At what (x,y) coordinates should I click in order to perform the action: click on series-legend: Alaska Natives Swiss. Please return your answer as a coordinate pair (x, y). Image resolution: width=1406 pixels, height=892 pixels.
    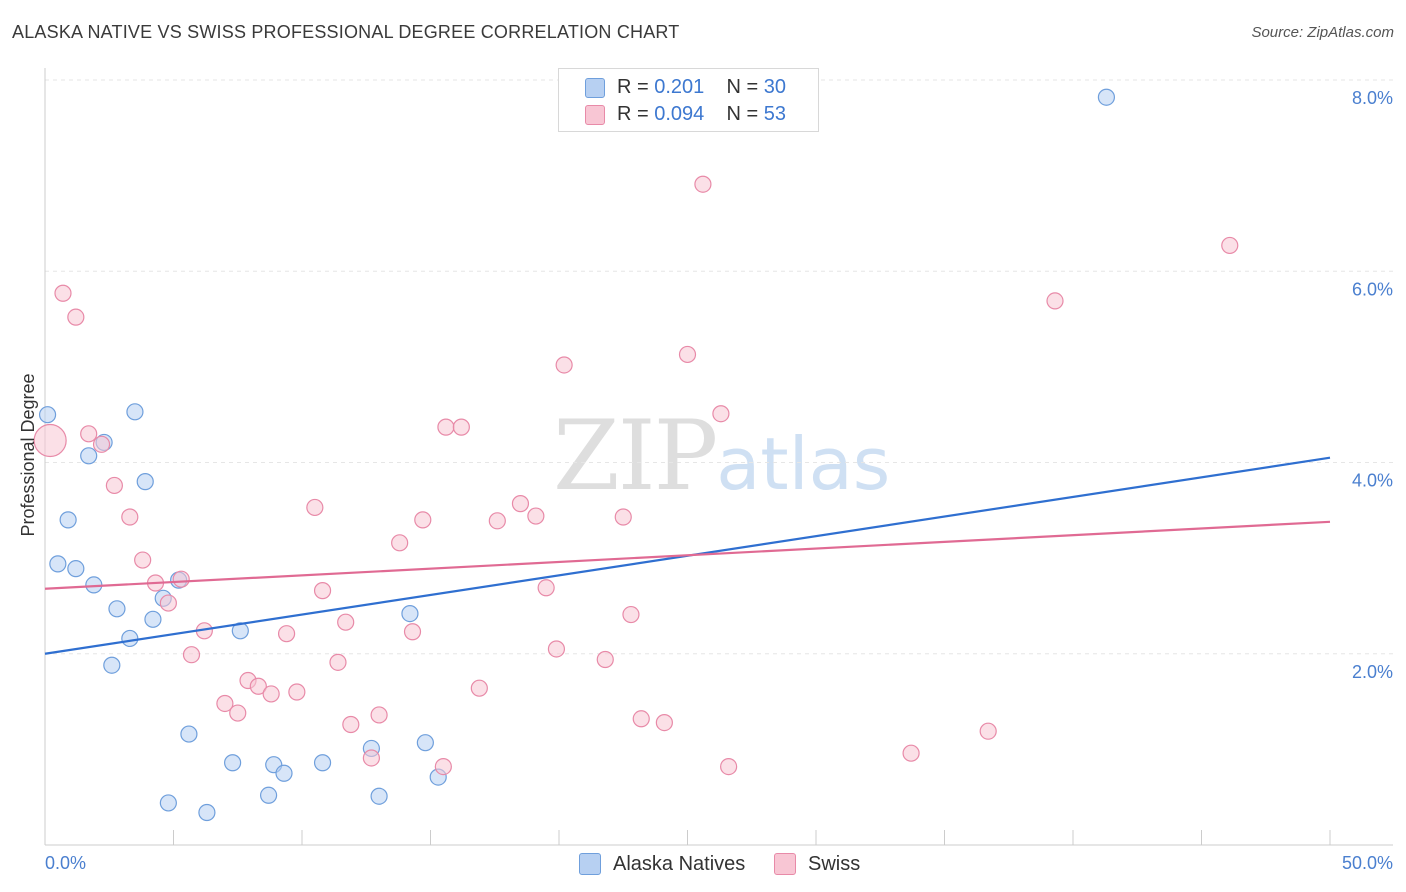
    Looking at the image, I should click on (703, 865).